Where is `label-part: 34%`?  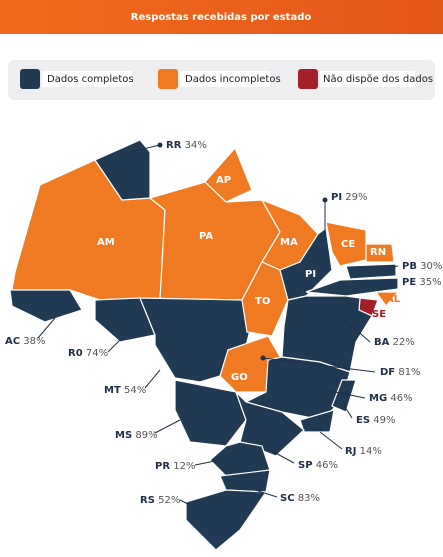 label-part: 34% is located at coordinates (196, 145).